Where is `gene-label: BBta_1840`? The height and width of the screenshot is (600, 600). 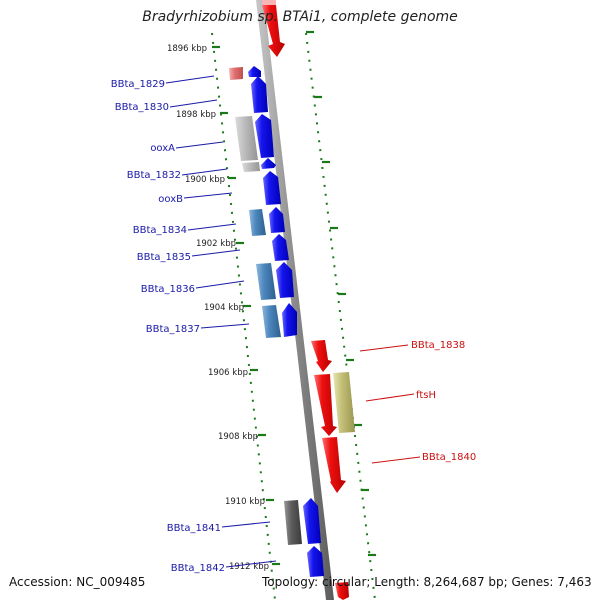
gene-label: BBta_1840 is located at coordinates (449, 457).